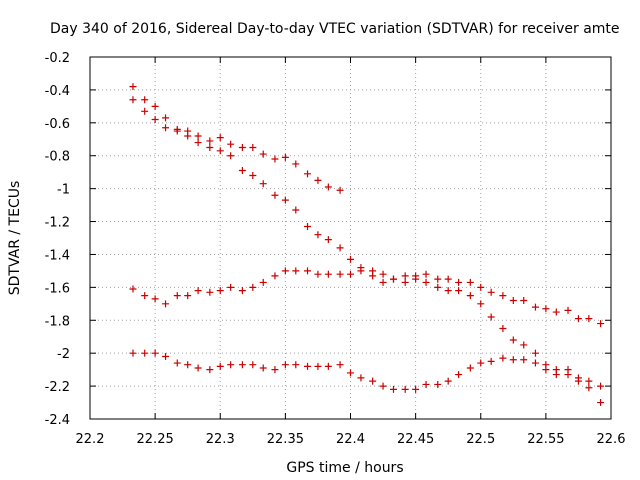 This screenshot has height=480, width=640. I want to click on y-tick-label: -0.6, so click(57, 124).